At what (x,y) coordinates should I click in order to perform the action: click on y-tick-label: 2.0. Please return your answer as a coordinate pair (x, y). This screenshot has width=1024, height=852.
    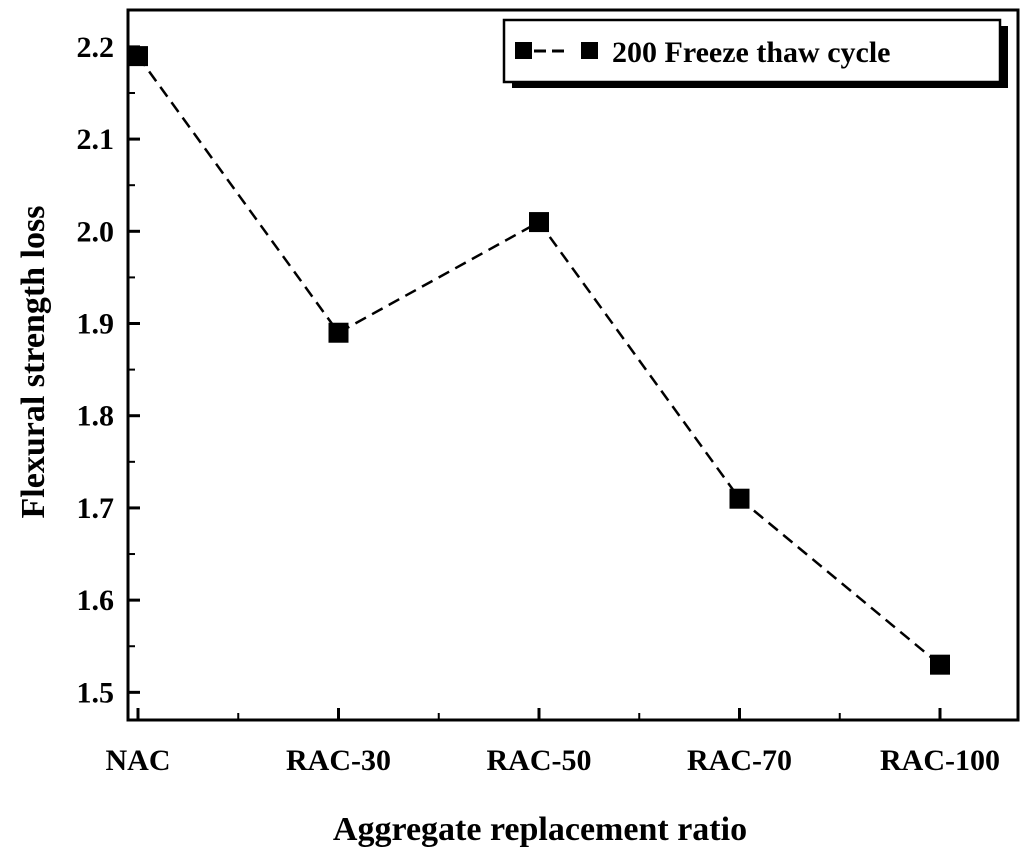
    Looking at the image, I should click on (96, 231).